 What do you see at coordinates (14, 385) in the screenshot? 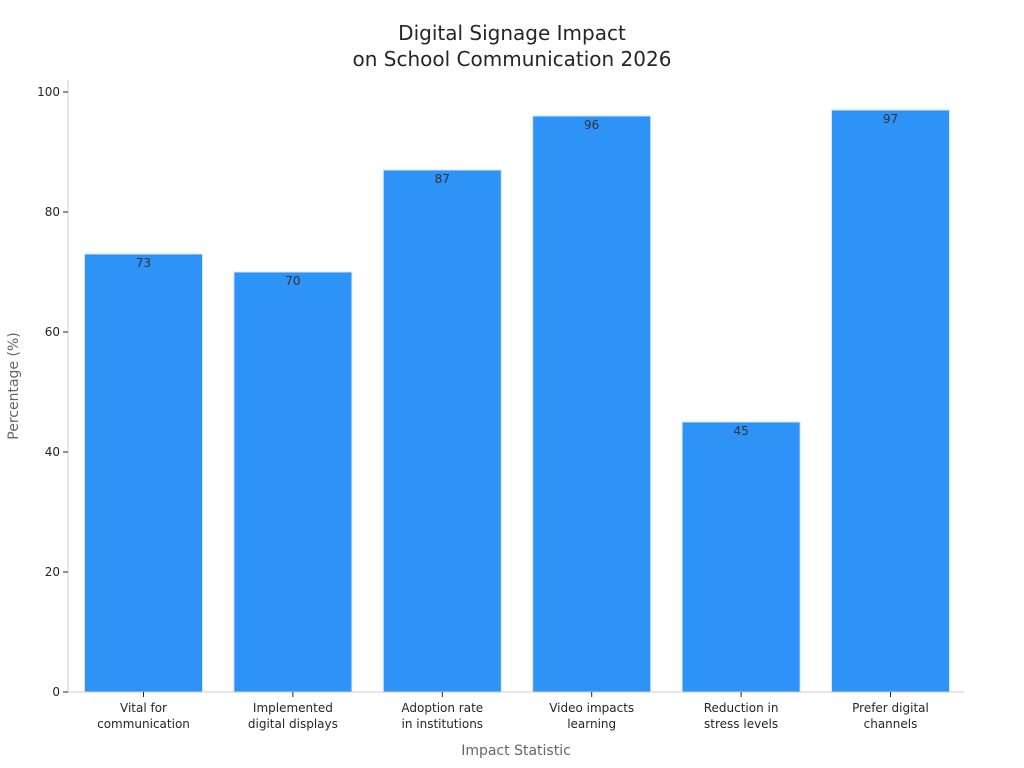
I see `y-axis-title: Percentage (%)` at bounding box center [14, 385].